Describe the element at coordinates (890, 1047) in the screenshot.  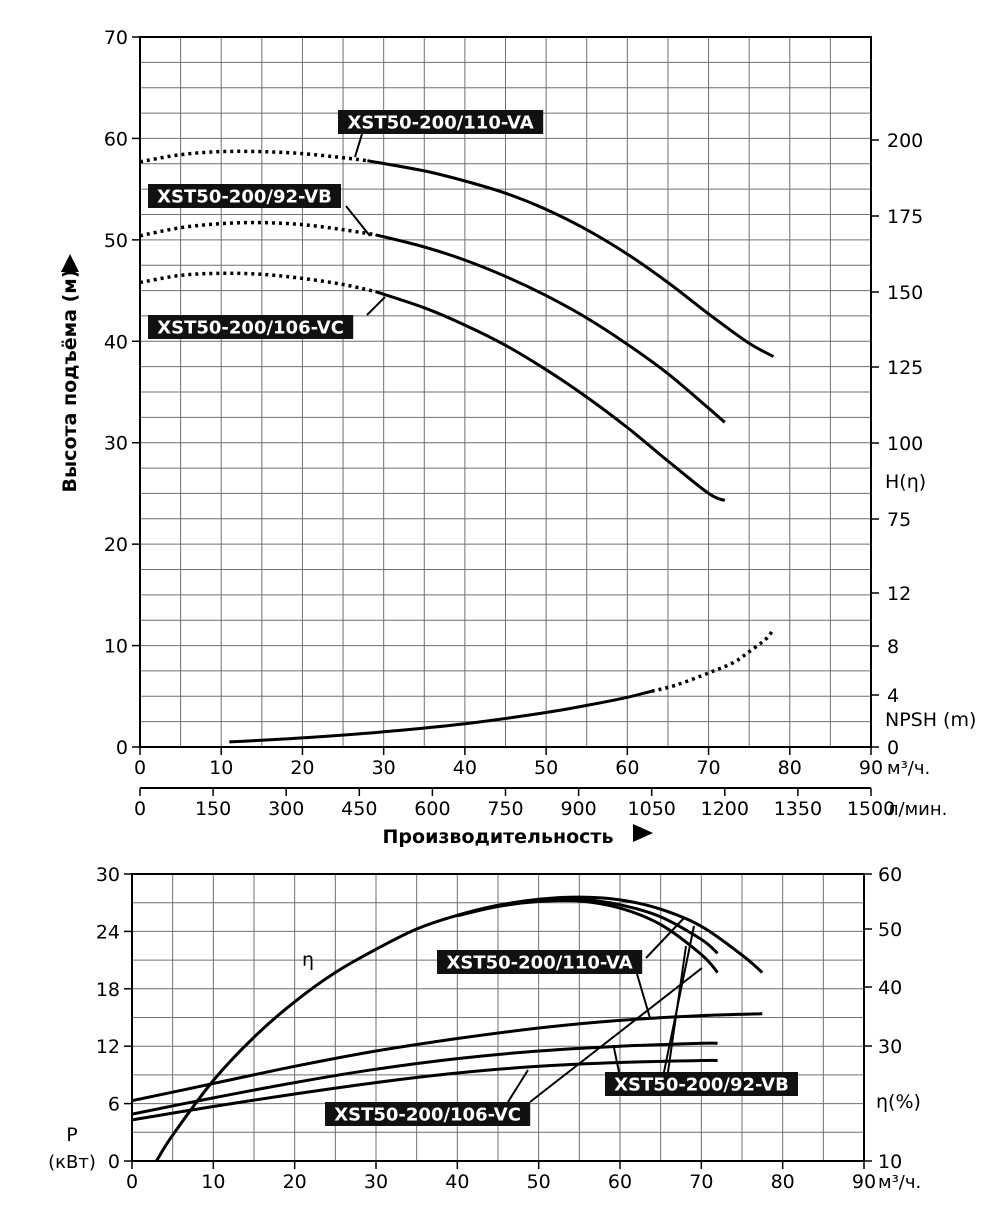
I see `right-eff-tick-label: 30` at that location.